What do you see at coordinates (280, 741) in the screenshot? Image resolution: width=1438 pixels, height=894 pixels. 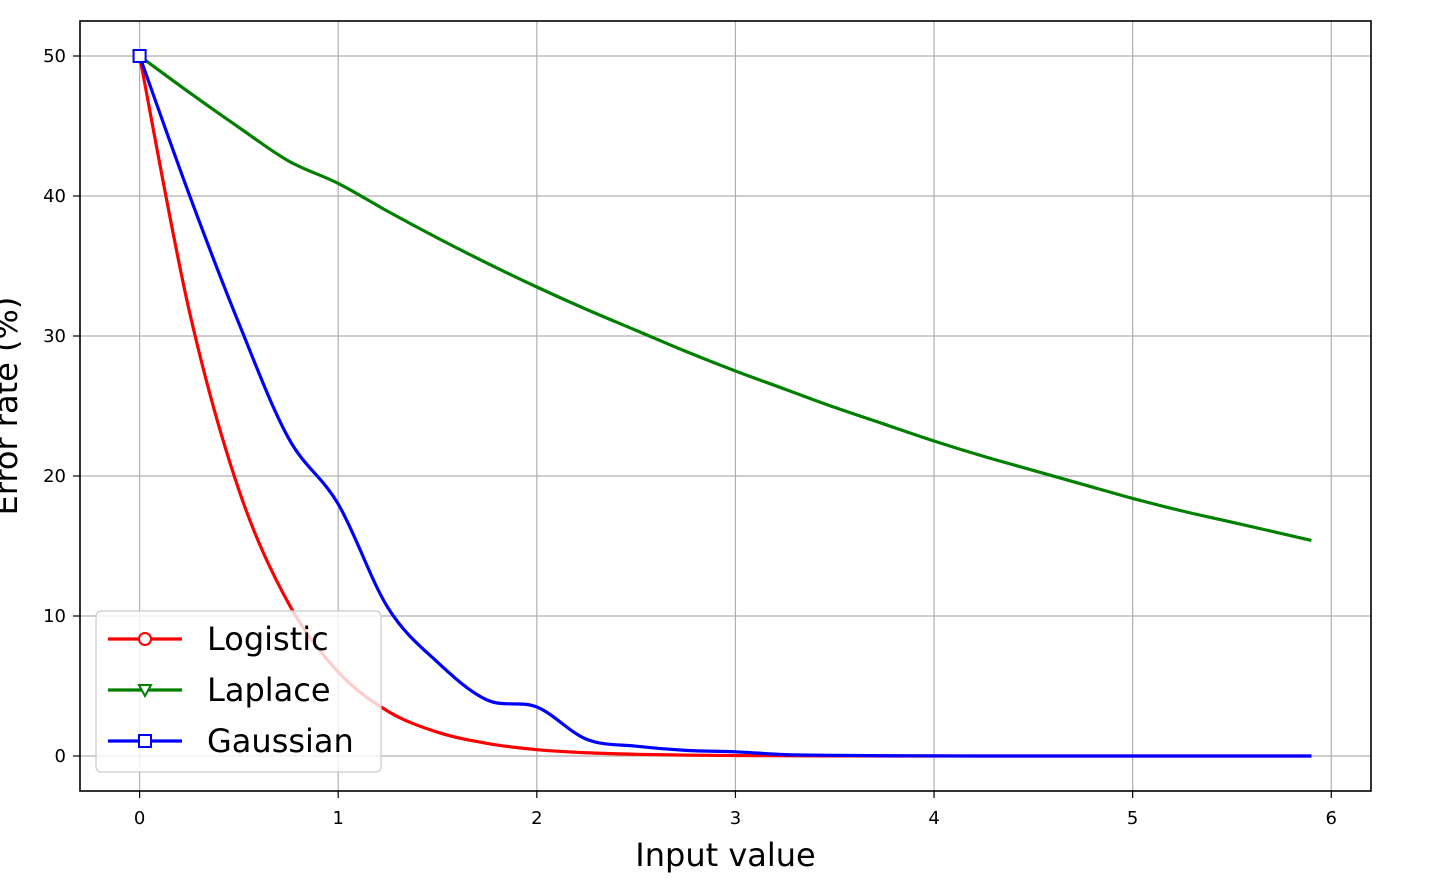 I see `legend-label-gaussian: Gaussian` at bounding box center [280, 741].